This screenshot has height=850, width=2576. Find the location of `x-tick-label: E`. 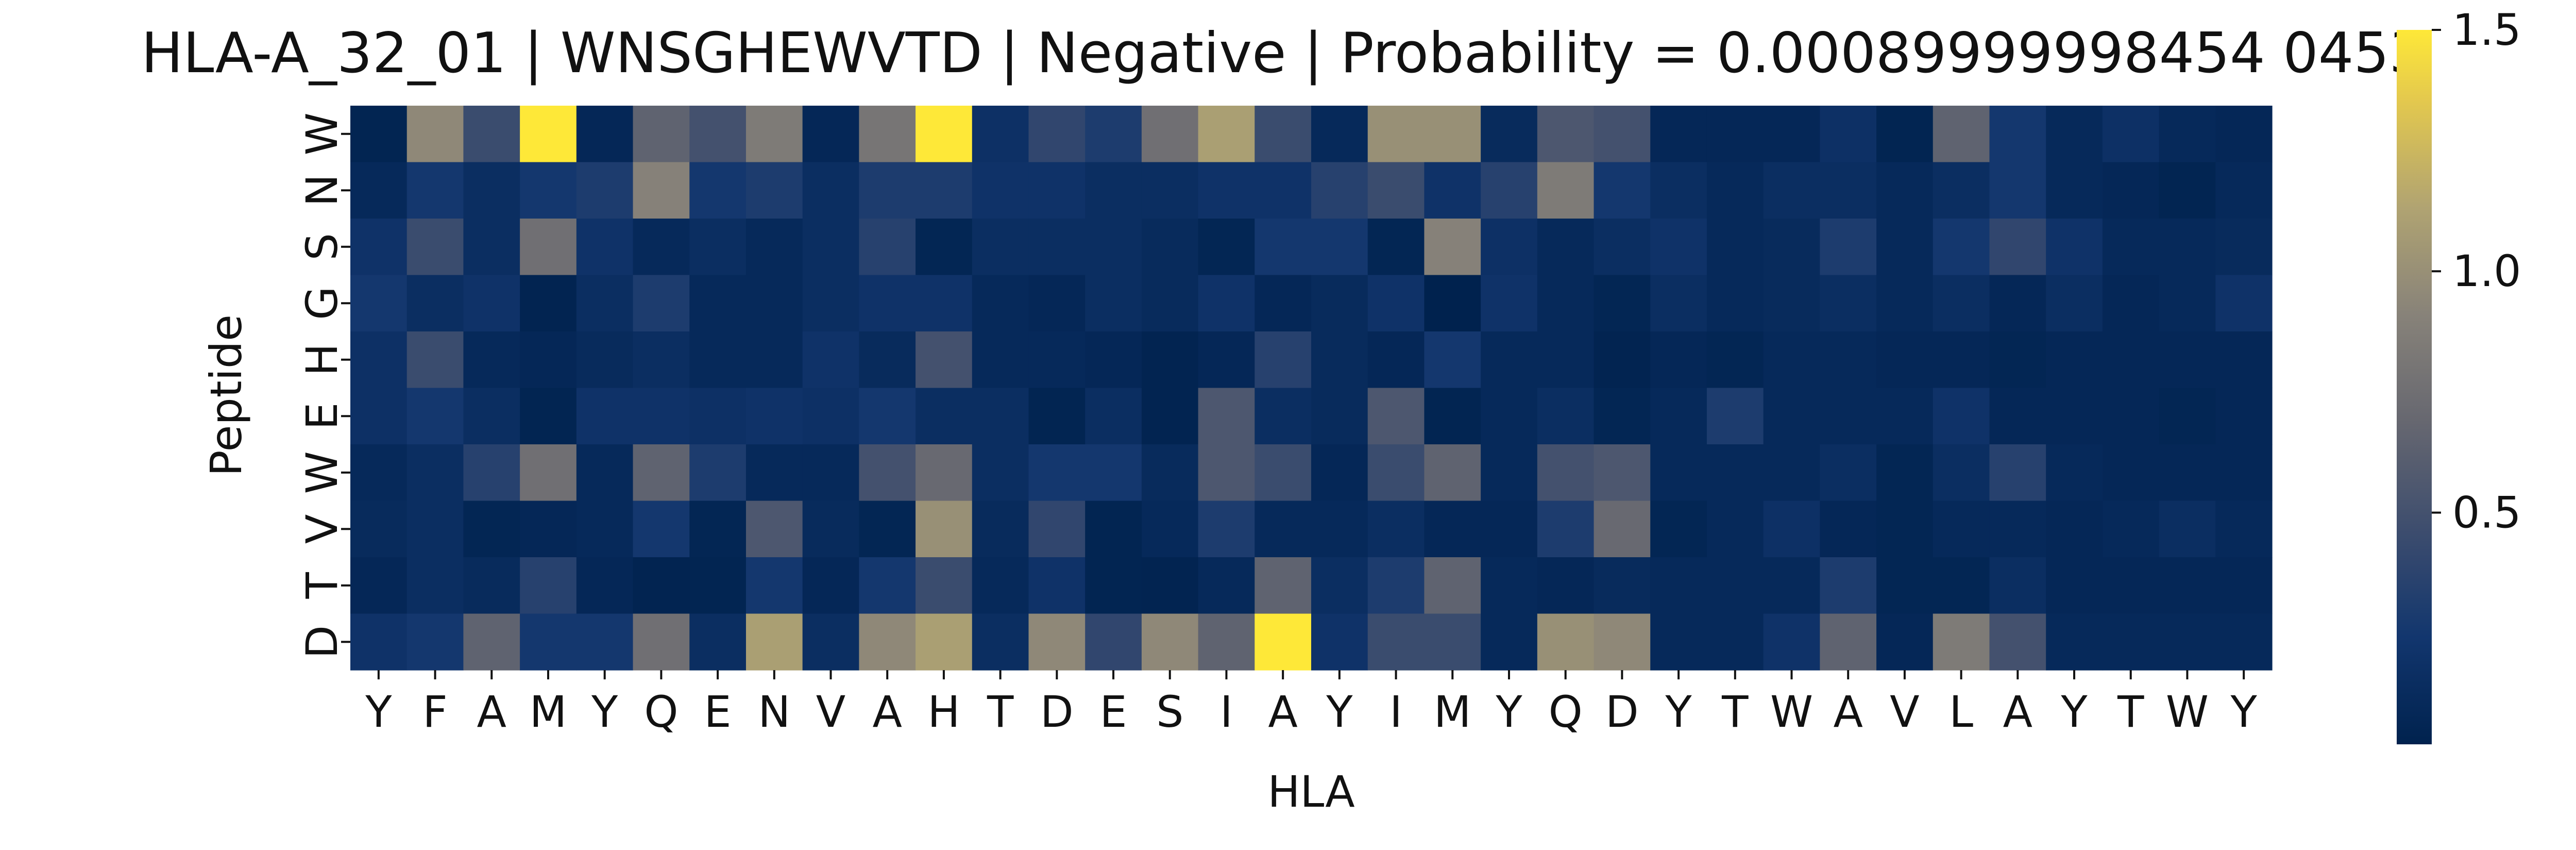

x-tick-label: E is located at coordinates (1113, 712).